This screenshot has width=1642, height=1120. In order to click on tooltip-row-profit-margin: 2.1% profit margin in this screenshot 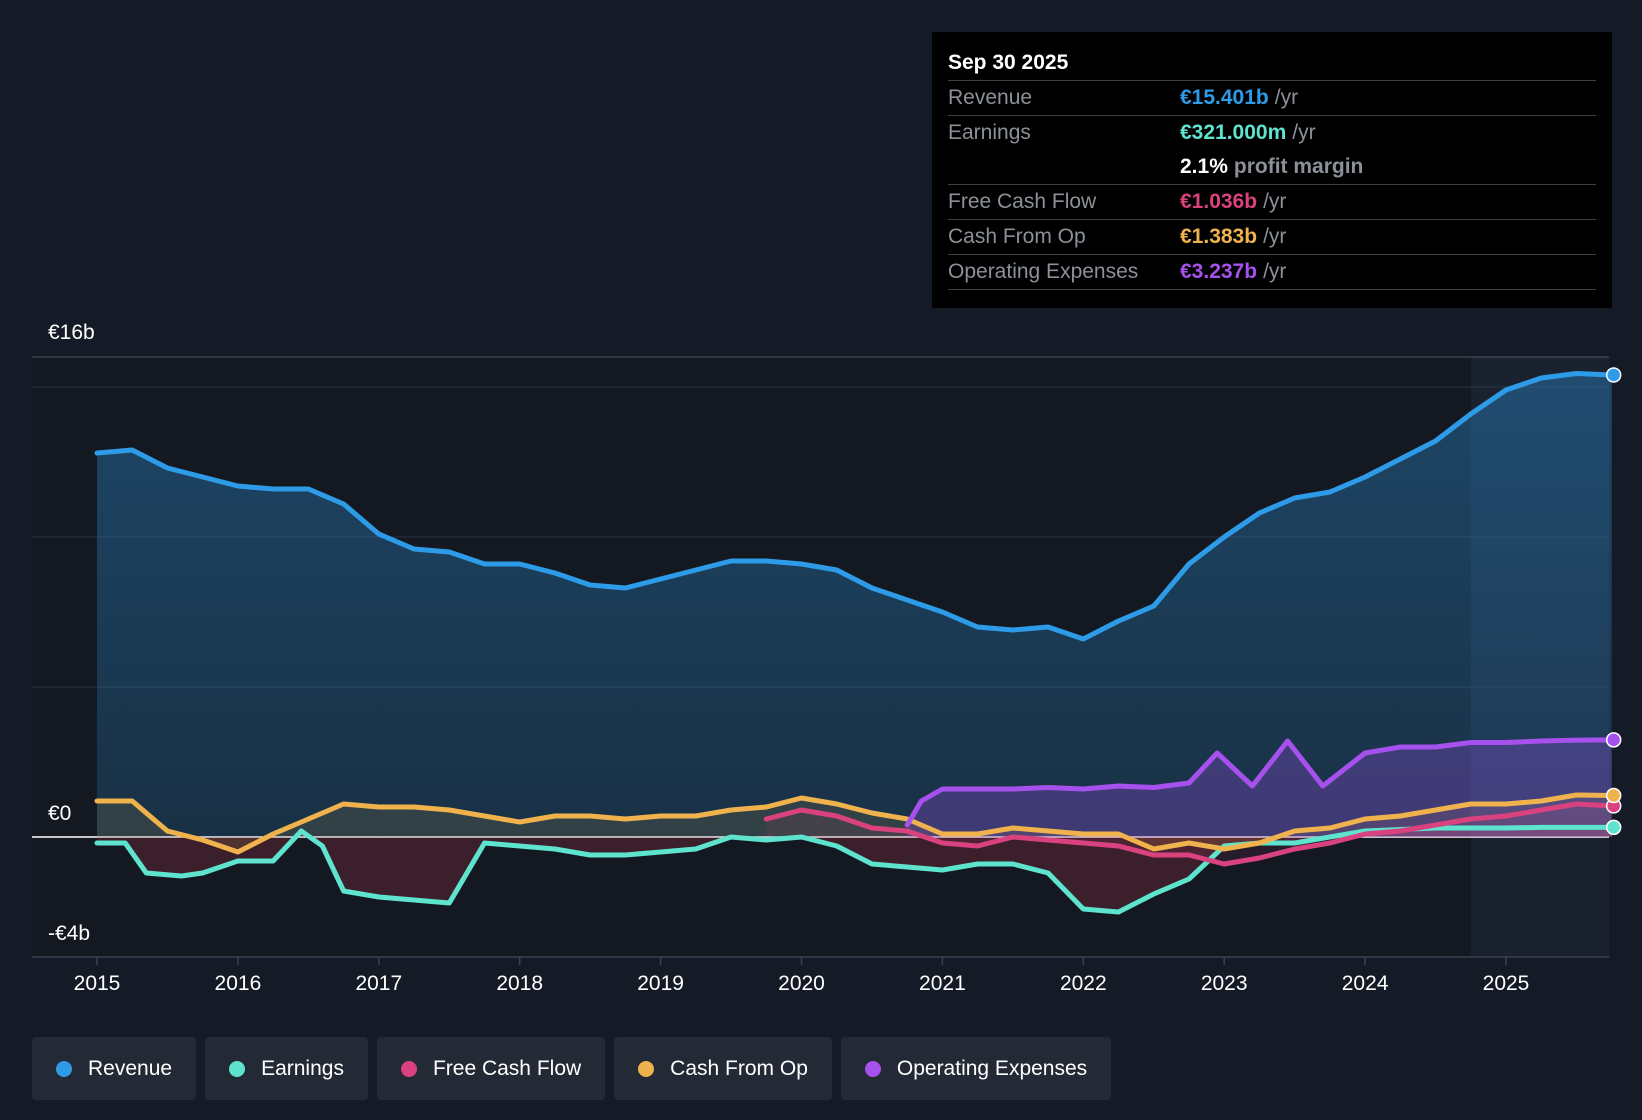, I will do `click(1272, 167)`.